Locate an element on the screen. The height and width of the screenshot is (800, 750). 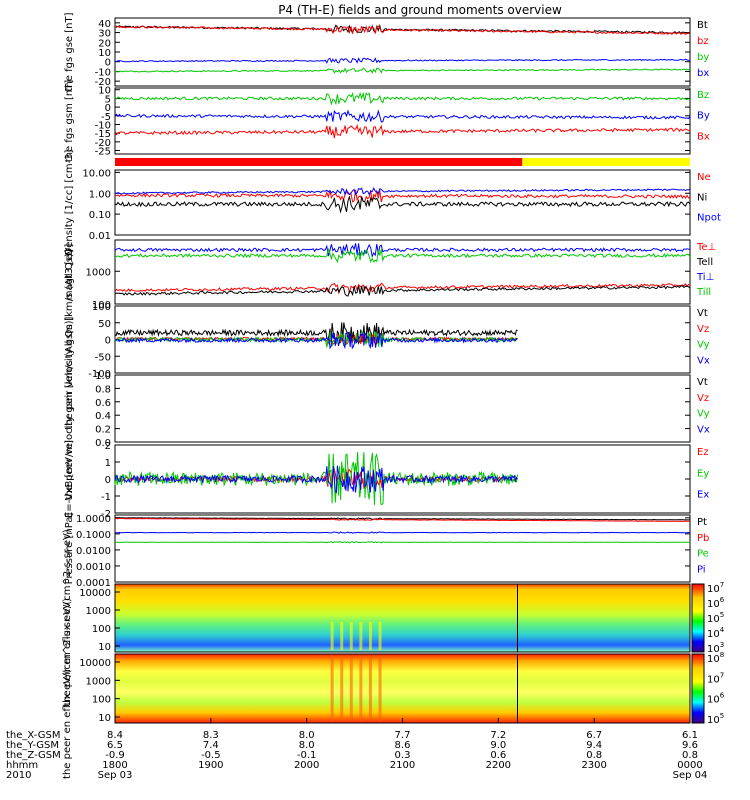
series-line-Ti⊥ is located at coordinates (402, 250).